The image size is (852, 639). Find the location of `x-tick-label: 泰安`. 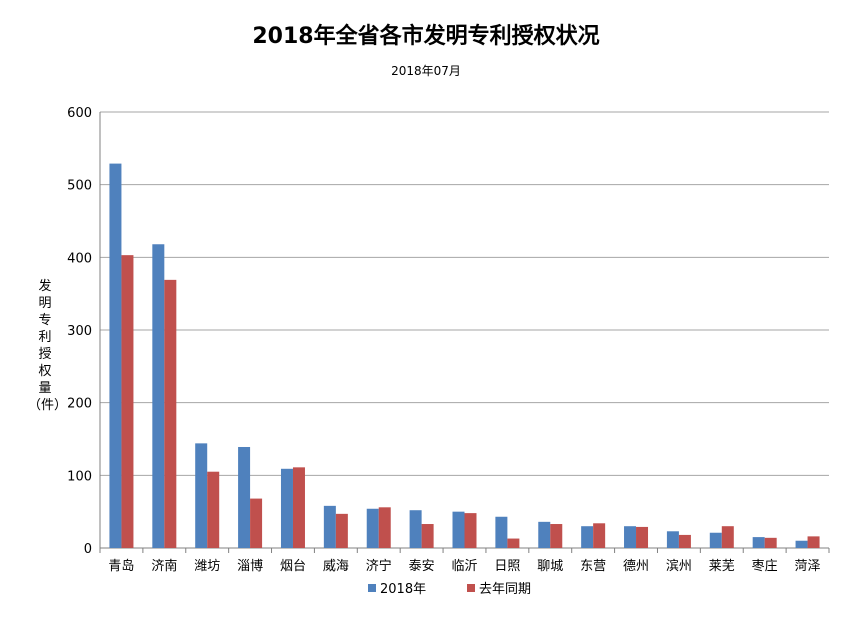

x-tick-label: 泰安 is located at coordinates (422, 566).